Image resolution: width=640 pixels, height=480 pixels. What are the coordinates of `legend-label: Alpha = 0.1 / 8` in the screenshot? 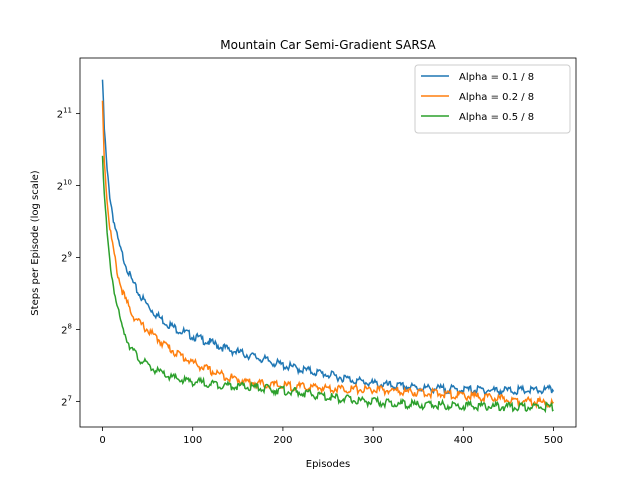 It's located at (496, 77).